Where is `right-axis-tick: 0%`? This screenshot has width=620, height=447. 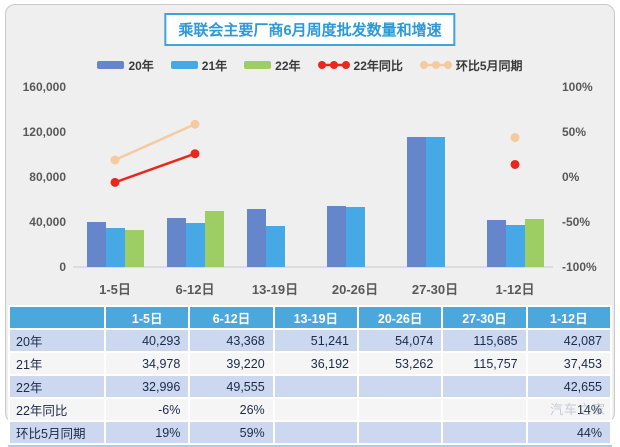
right-axis-tick: 0% is located at coordinates (571, 177).